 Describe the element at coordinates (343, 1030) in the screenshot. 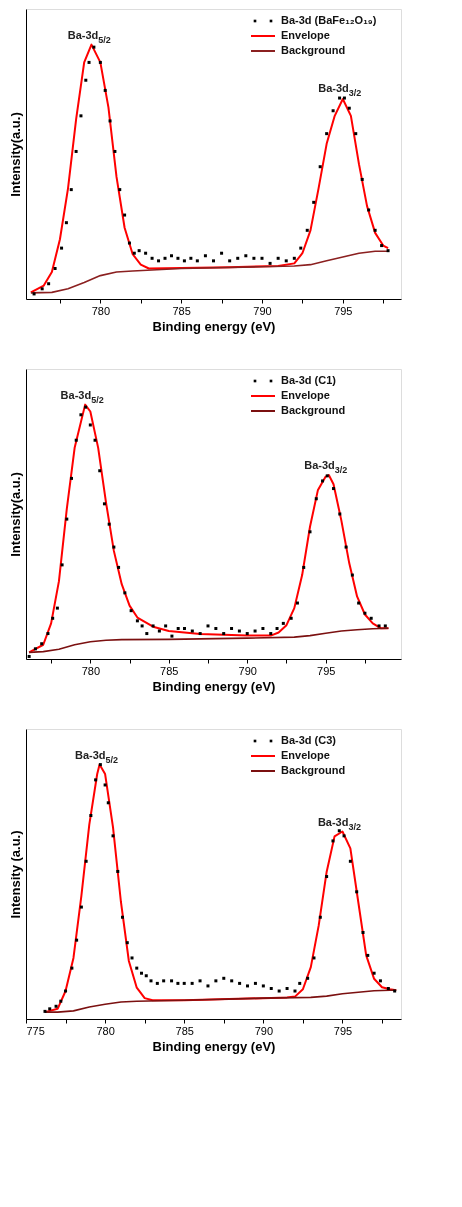

I see `x-tick-label: 795` at that location.